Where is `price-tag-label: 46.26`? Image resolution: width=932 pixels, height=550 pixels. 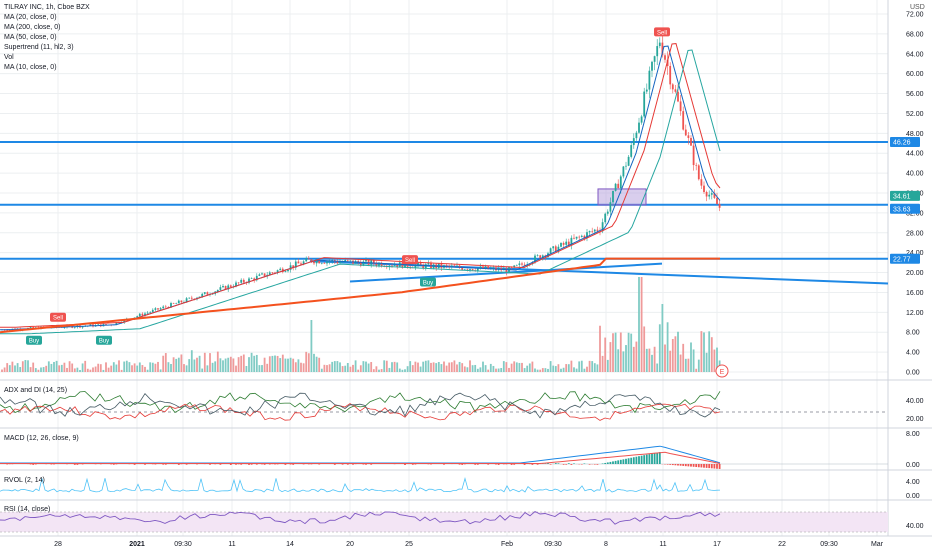
price-tag-label: 46.26 is located at coordinates (902, 142).